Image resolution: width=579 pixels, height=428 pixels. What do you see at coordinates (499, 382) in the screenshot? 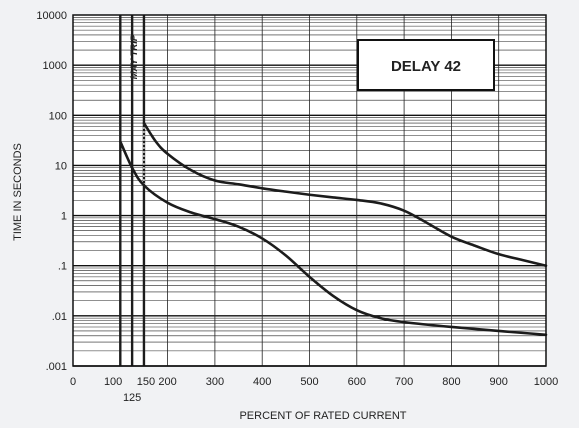
I see `x-tick-label: 900` at bounding box center [499, 382].